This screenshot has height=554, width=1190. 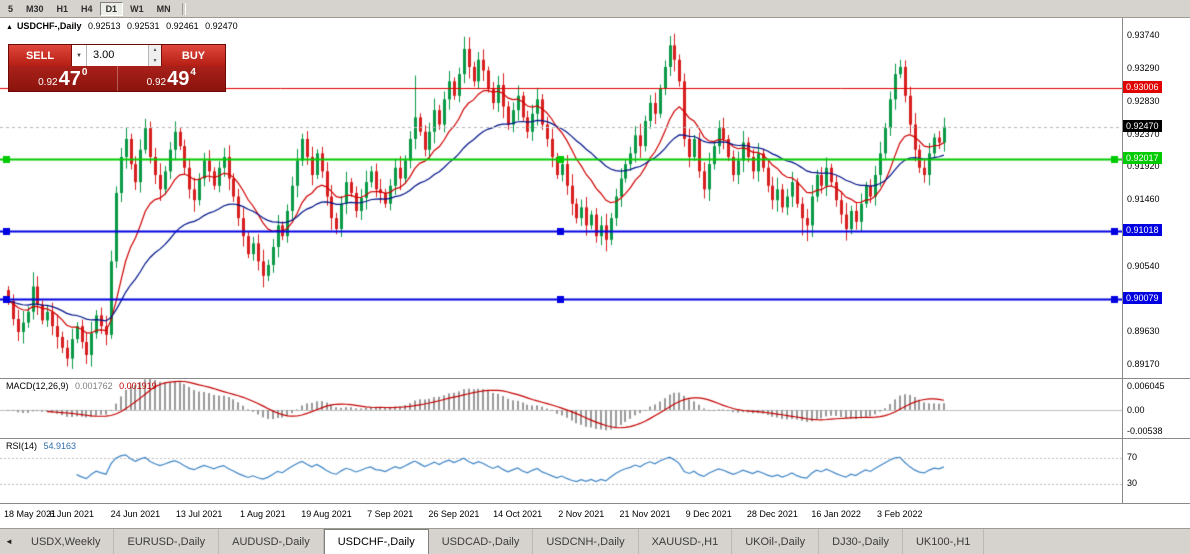 What do you see at coordinates (66, 541) in the screenshot?
I see `chart-tab-usdx-weekly: USDX,Weekly` at bounding box center [66, 541].